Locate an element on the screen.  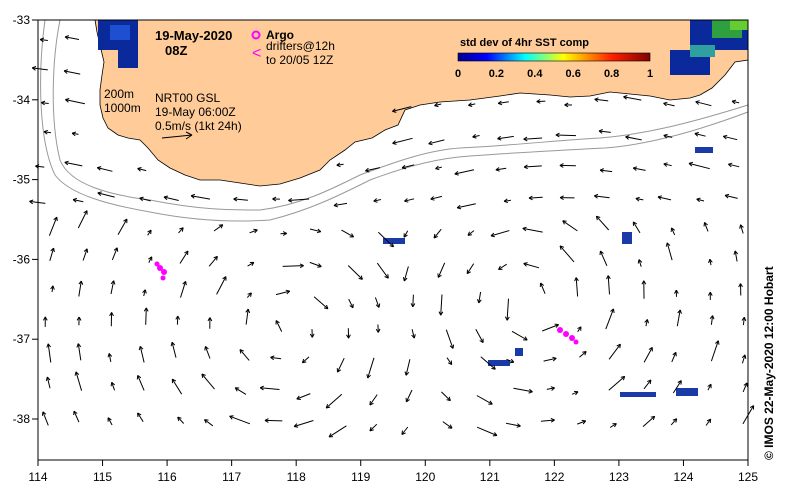
credit-text: © IMOS 22-May-2020 12:00 Hobart is located at coordinates (769, 363).